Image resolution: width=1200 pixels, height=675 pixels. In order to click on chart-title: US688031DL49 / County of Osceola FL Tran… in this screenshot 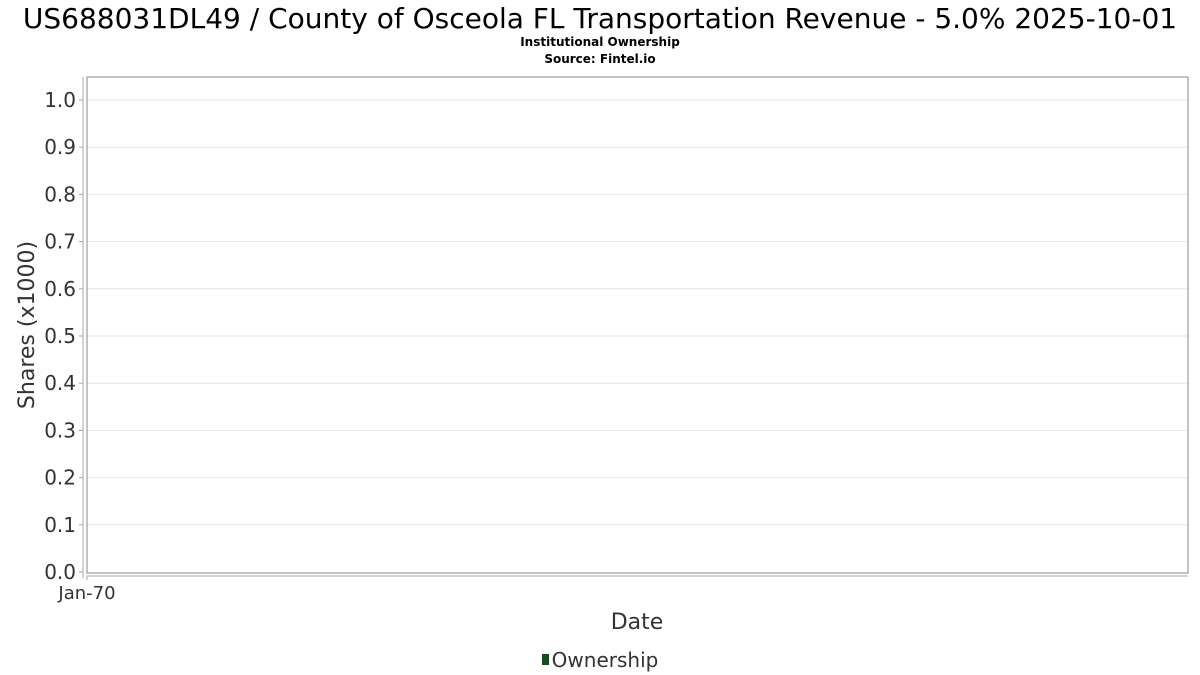, I will do `click(600, 18)`.